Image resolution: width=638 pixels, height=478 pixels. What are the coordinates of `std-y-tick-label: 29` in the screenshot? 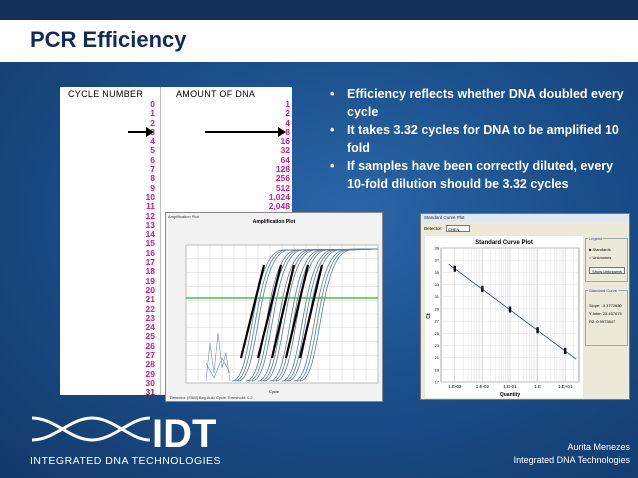 It's located at (437, 308).